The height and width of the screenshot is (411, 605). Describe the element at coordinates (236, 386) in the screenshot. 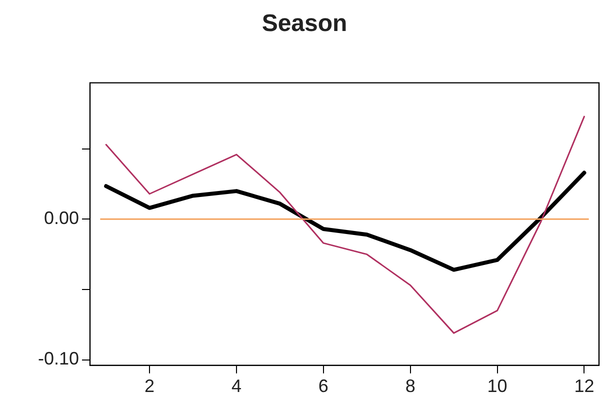

I see `x-tick-label: 4` at that location.